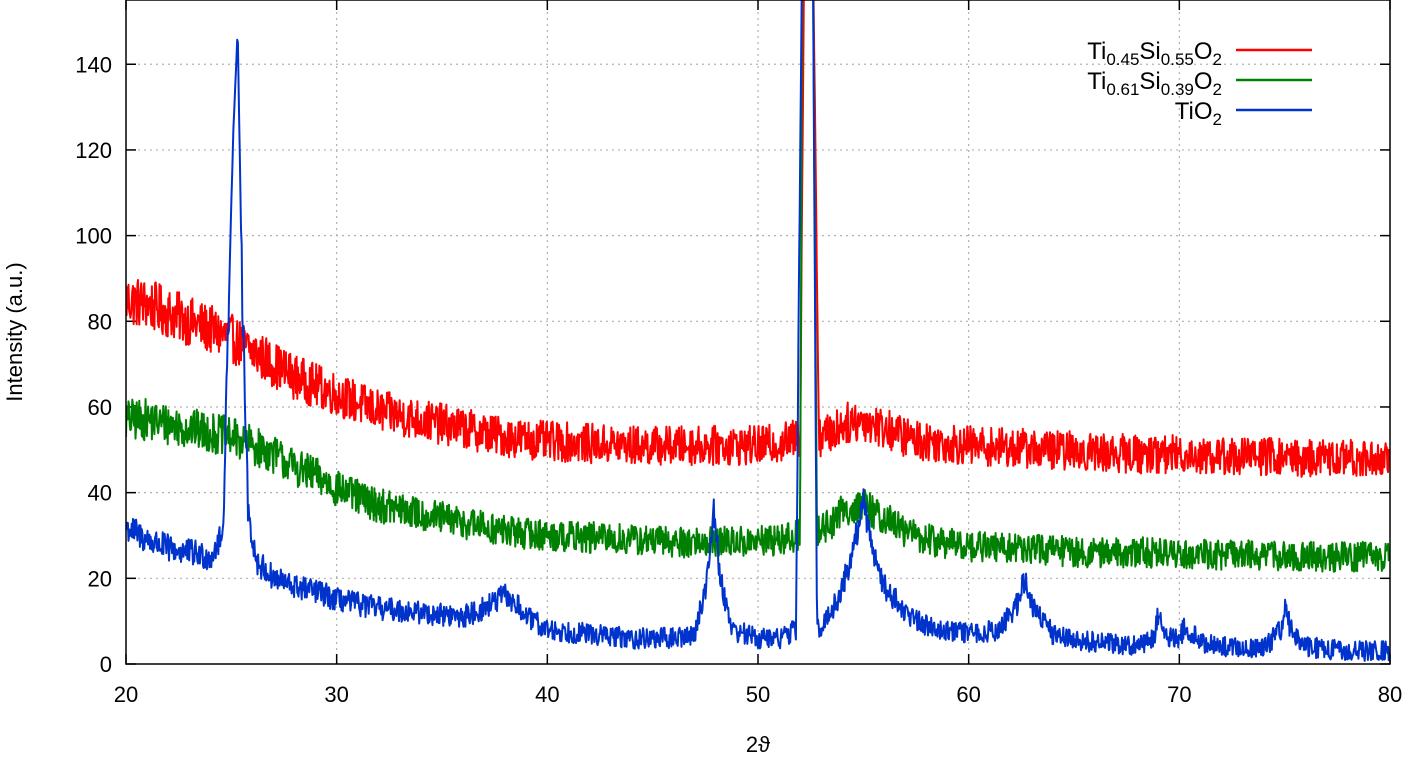 The image size is (1410, 759). What do you see at coordinates (100, 578) in the screenshot?
I see `y-tick-label: 20` at bounding box center [100, 578].